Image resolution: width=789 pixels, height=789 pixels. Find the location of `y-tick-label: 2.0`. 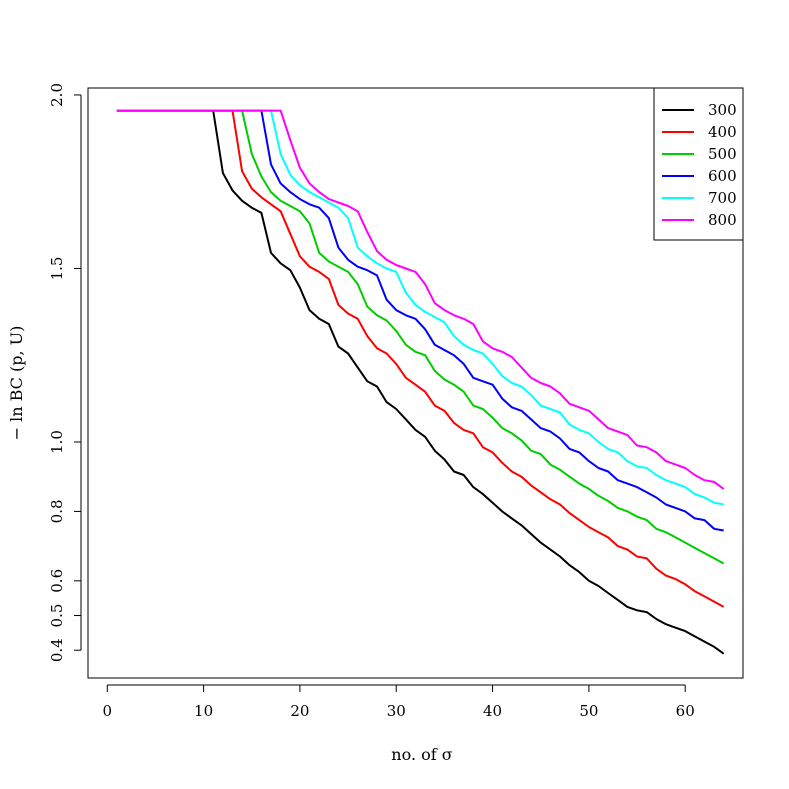

y-tick-label: 2.0 is located at coordinates (57, 95).